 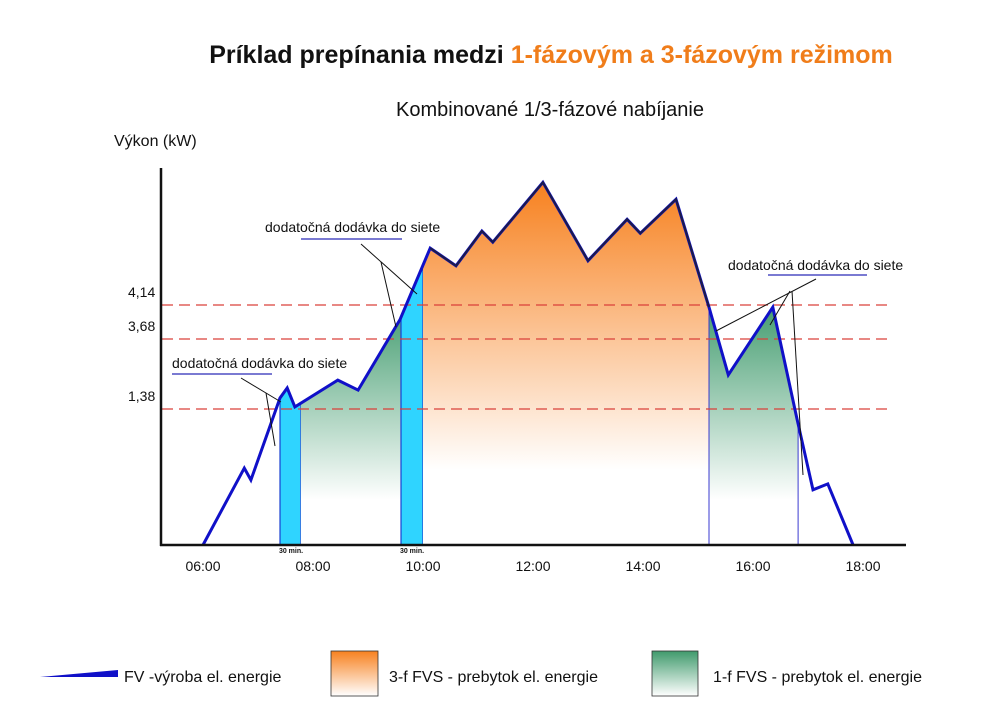 I want to click on svg-text: 3-f FVS - prebytok el. energie, so click(x=493, y=677).